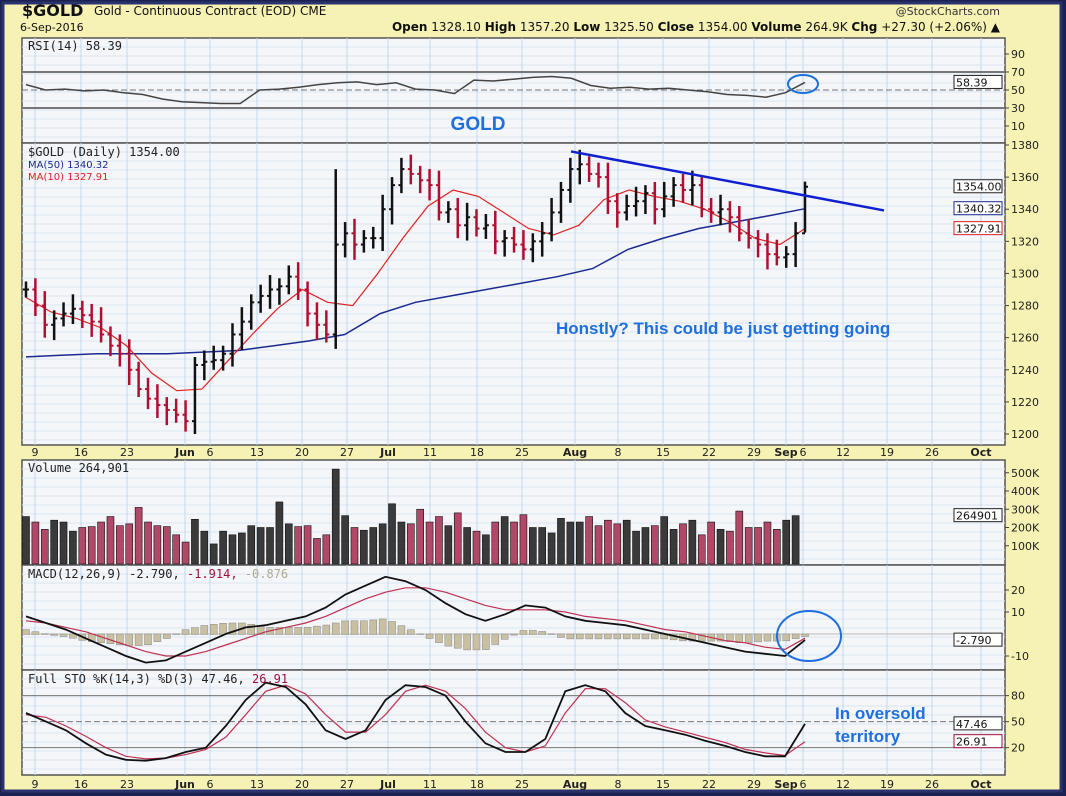  Describe the element at coordinates (843, 452) in the screenshot. I see `x-tick-label: 12` at that location.